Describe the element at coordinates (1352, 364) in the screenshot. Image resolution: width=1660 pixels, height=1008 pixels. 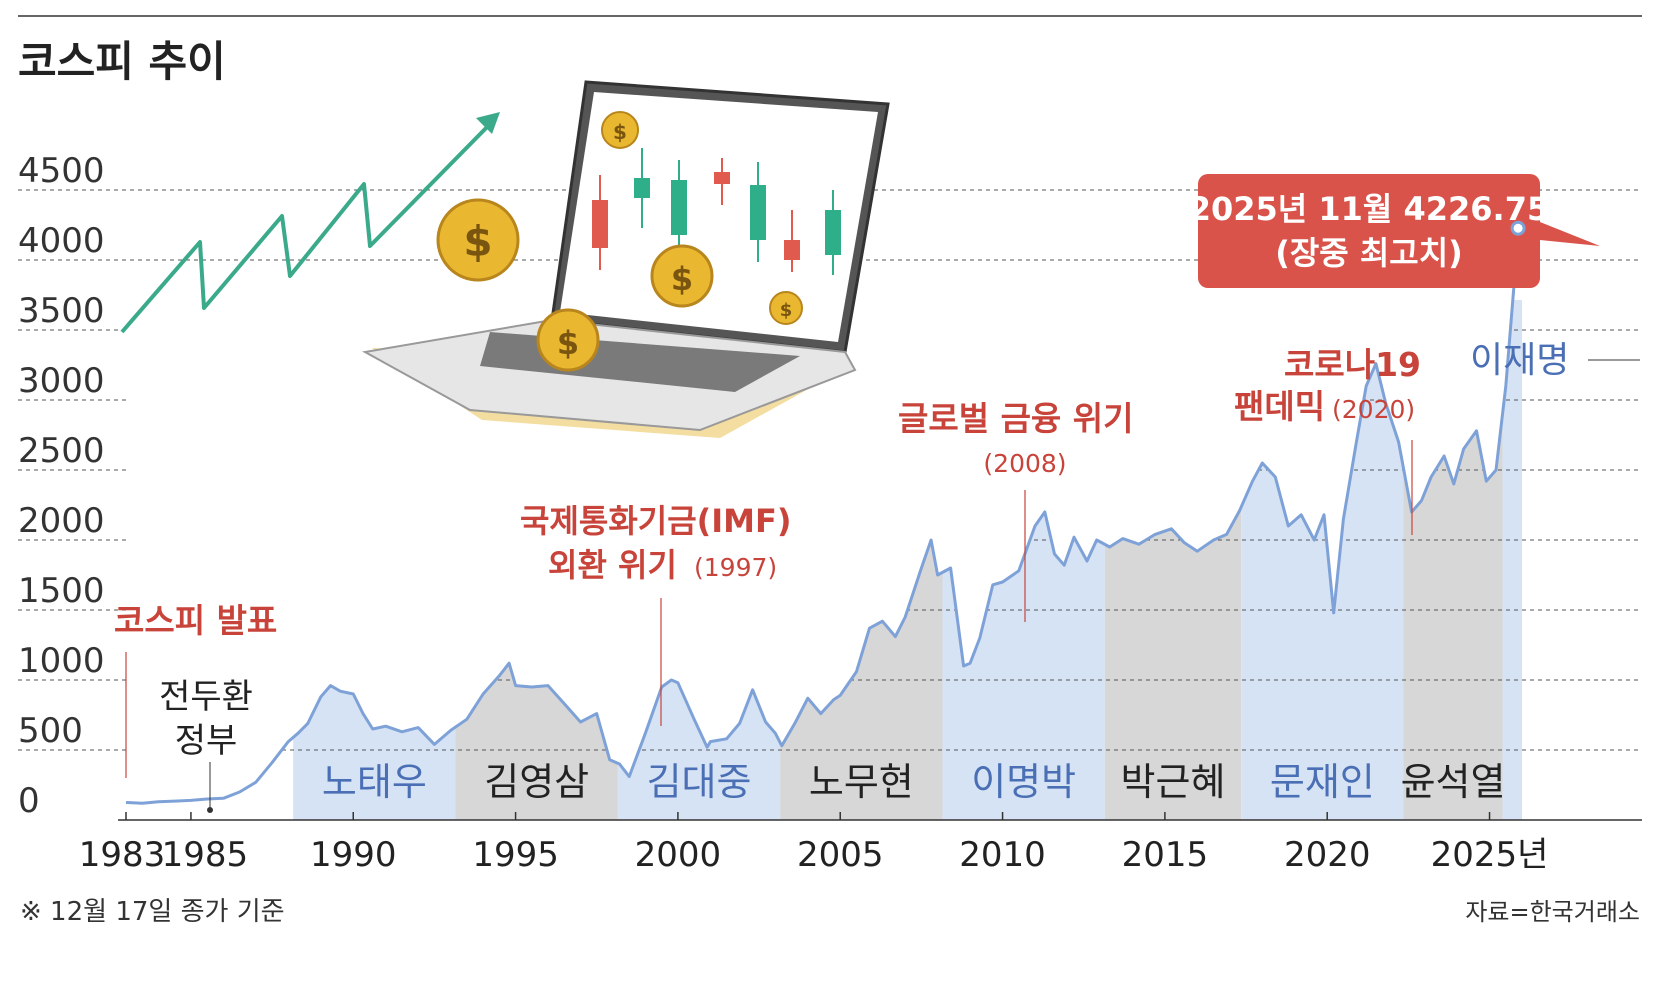
I see `svg-text: 코로나19` at that location.